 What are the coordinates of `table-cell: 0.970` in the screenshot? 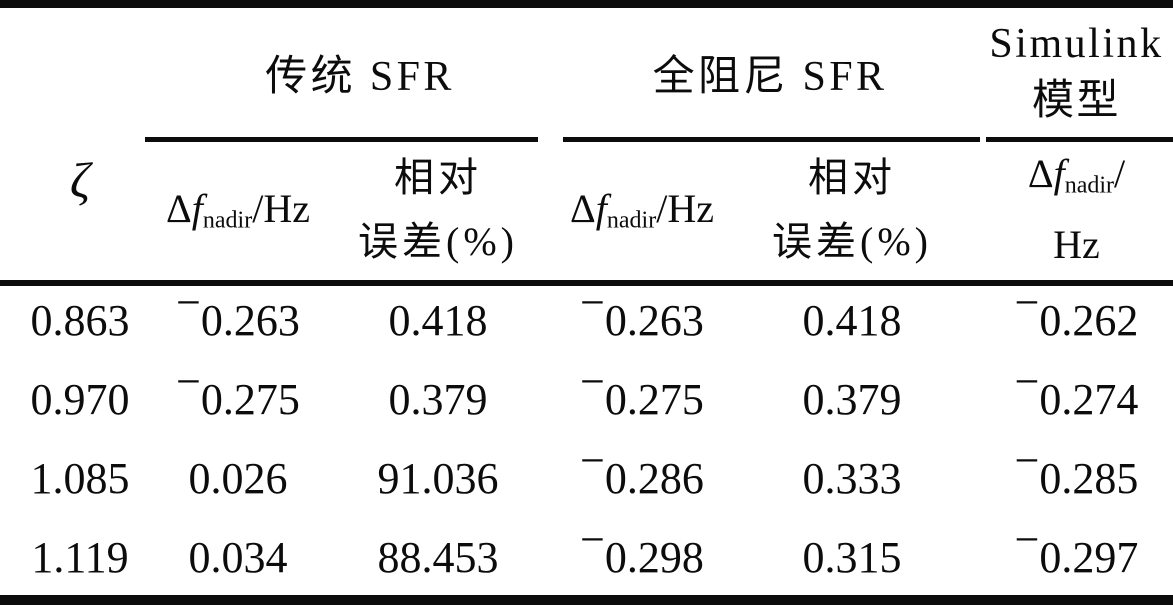 It's located at (80, 399).